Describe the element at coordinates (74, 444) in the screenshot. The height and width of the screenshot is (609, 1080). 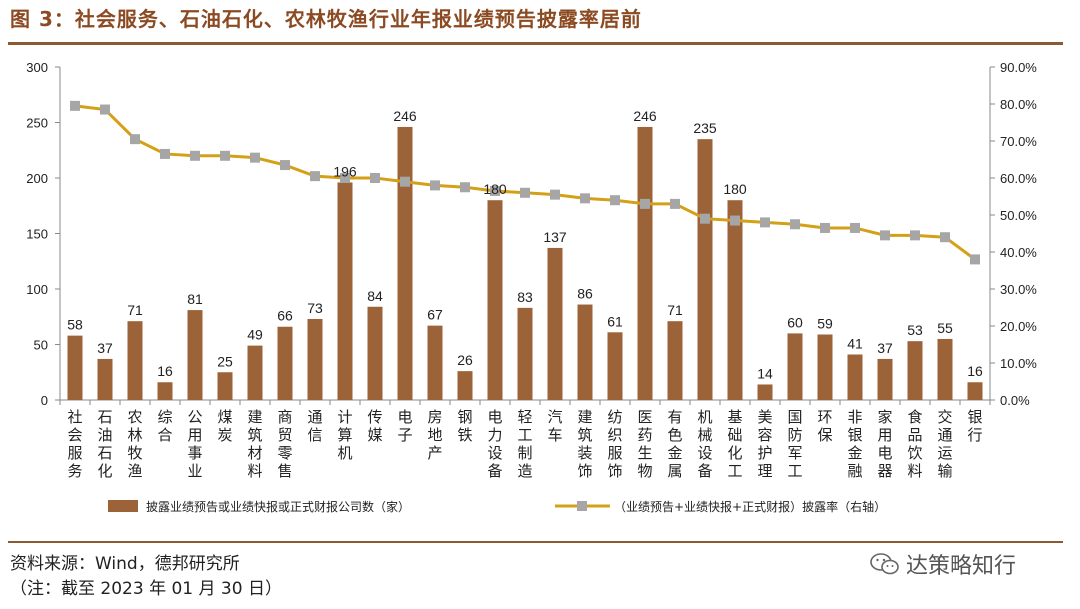
I see `category-label: 社会服务` at that location.